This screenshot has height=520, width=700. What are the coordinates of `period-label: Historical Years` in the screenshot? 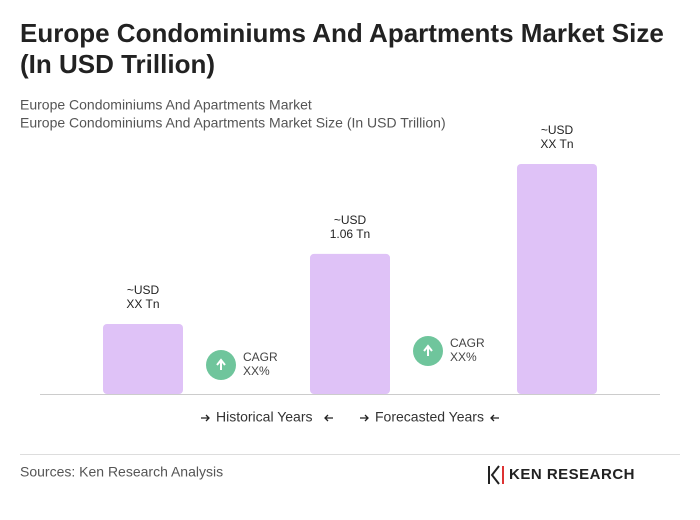 It's located at (264, 417).